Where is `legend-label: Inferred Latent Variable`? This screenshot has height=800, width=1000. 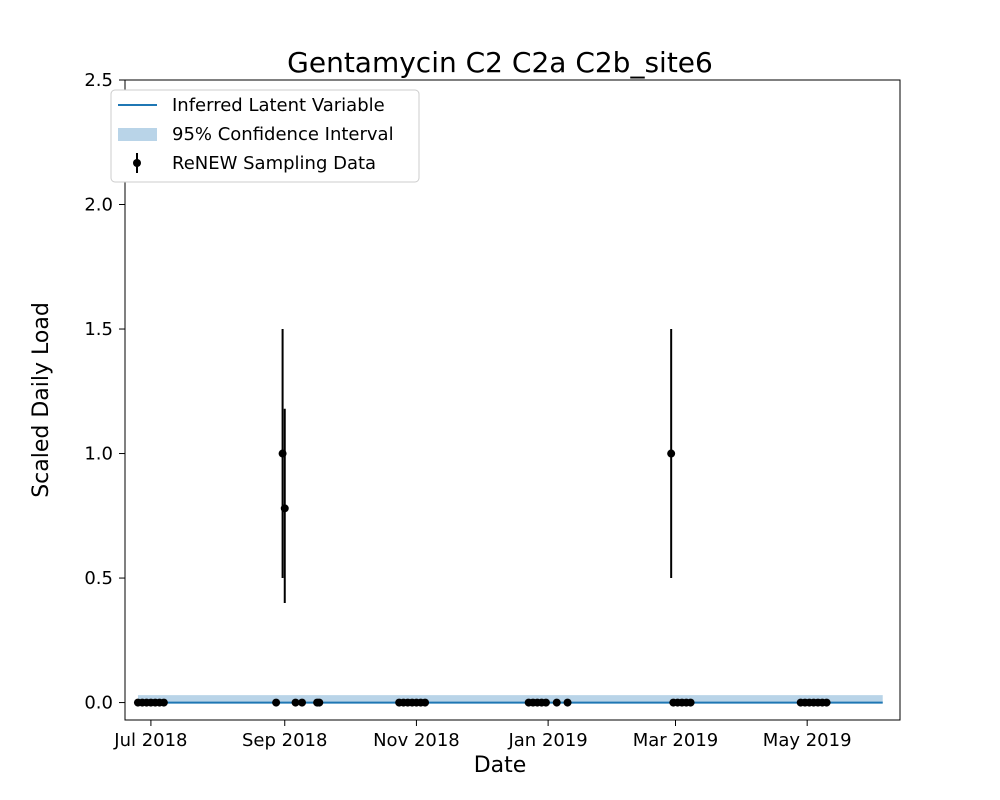
legend-label: Inferred Latent Variable is located at coordinates (278, 105).